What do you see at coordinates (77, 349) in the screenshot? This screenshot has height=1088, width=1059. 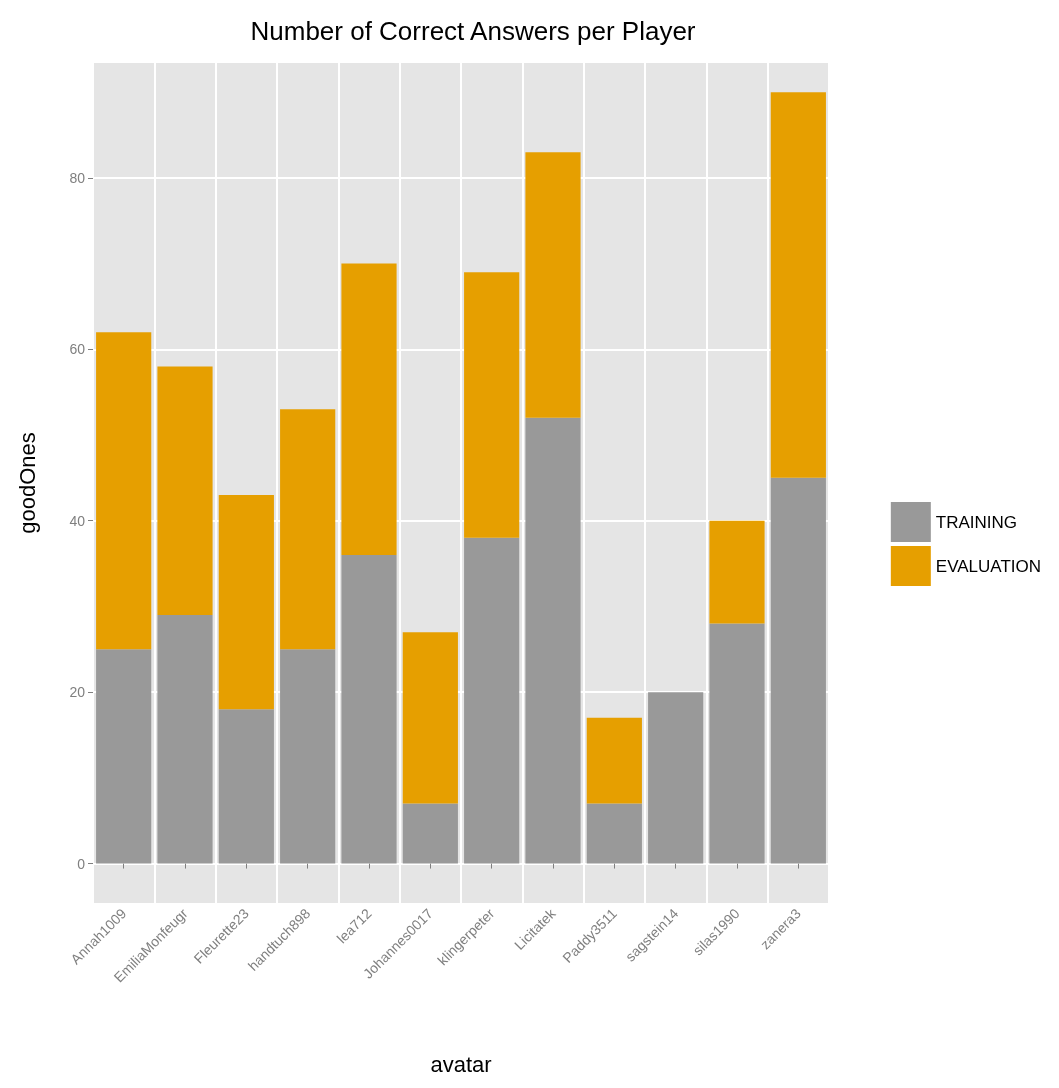 I see `y-tick-label: 60` at bounding box center [77, 349].